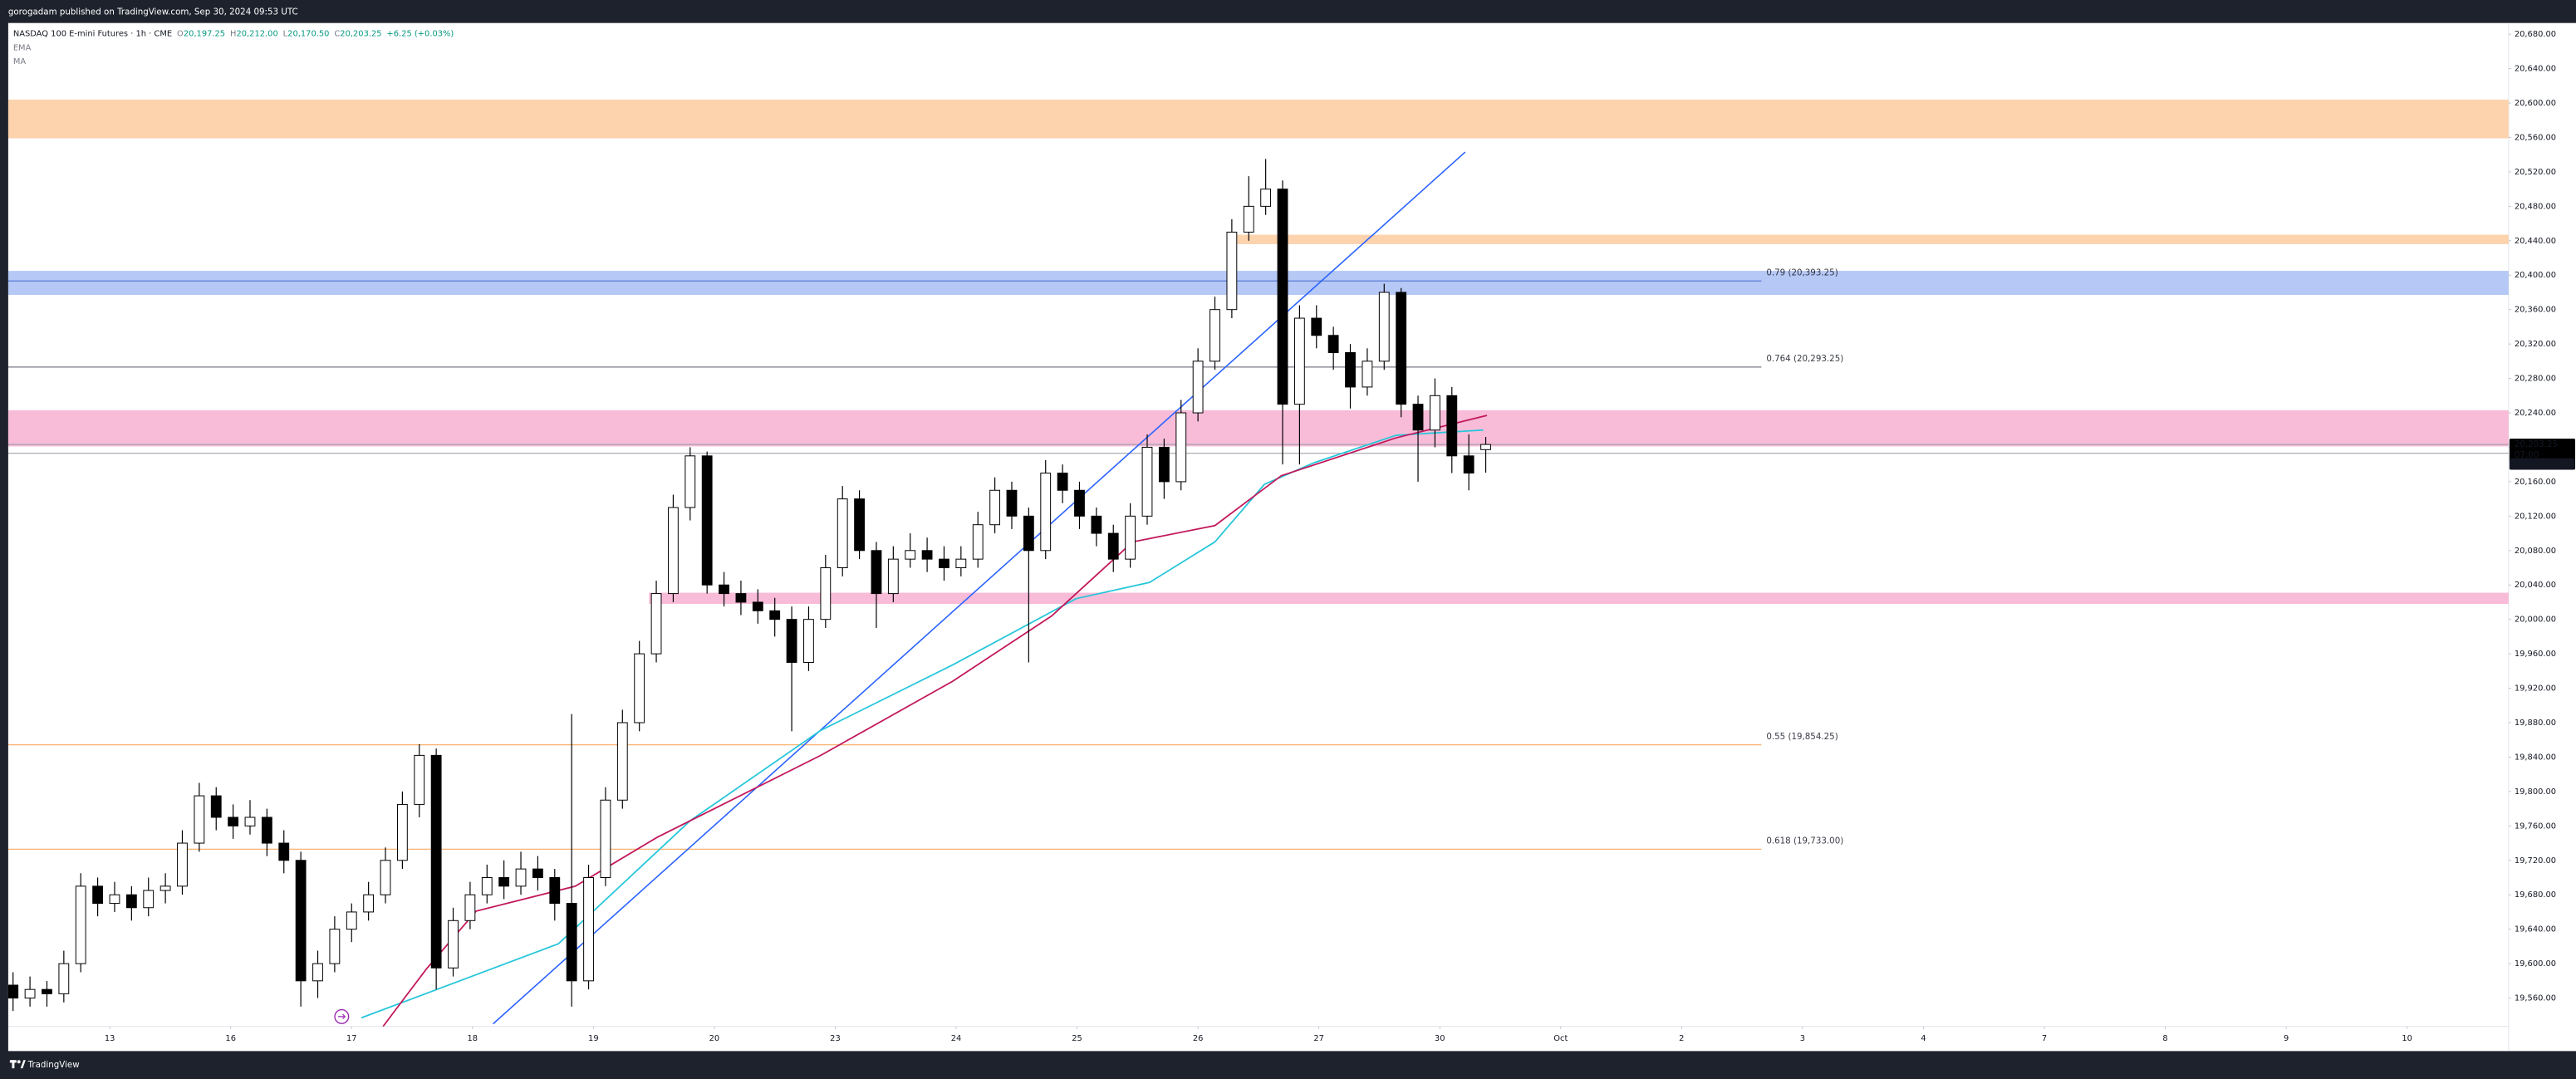 The width and height of the screenshot is (2576, 1079). I want to click on y-tick-label: 20,080.00, so click(2535, 551).